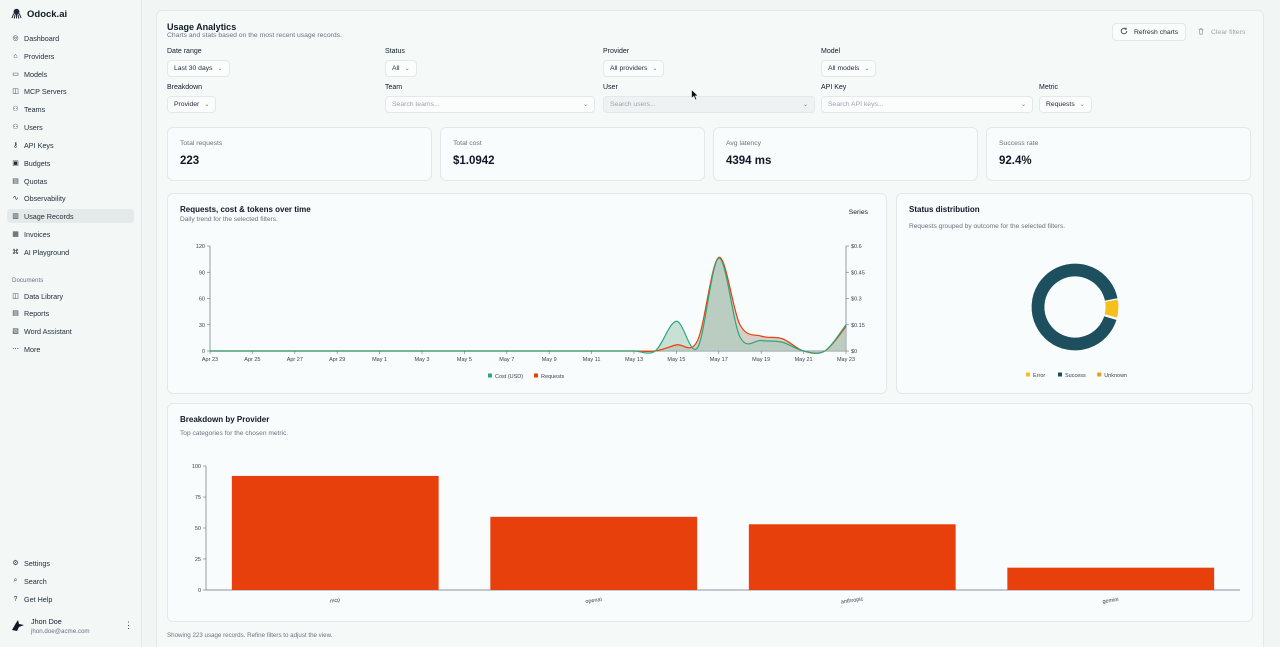  What do you see at coordinates (70, 234) in the screenshot?
I see `sidebar-item-invoices: ▦ Invoices` at bounding box center [70, 234].